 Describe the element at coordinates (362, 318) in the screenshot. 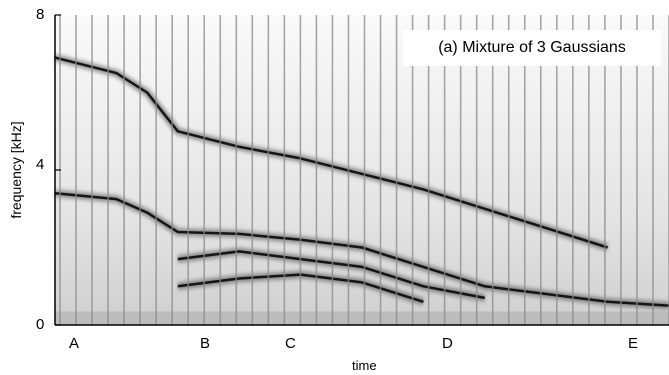

I see `low-frequency-band` at that location.